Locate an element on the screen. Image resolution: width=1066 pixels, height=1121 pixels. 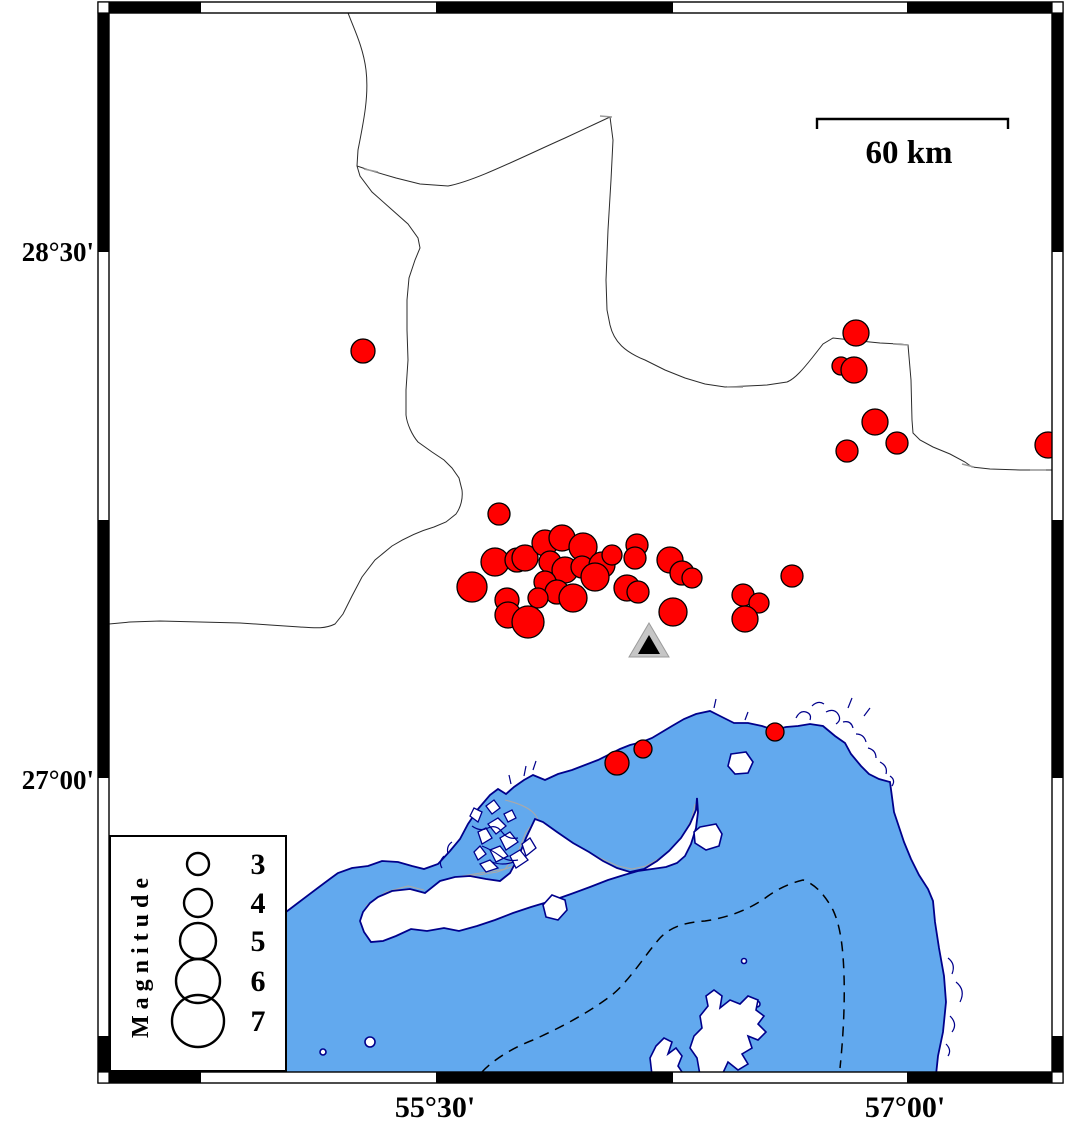
latitude-tick-label: 28°30' is located at coordinates (58, 252).